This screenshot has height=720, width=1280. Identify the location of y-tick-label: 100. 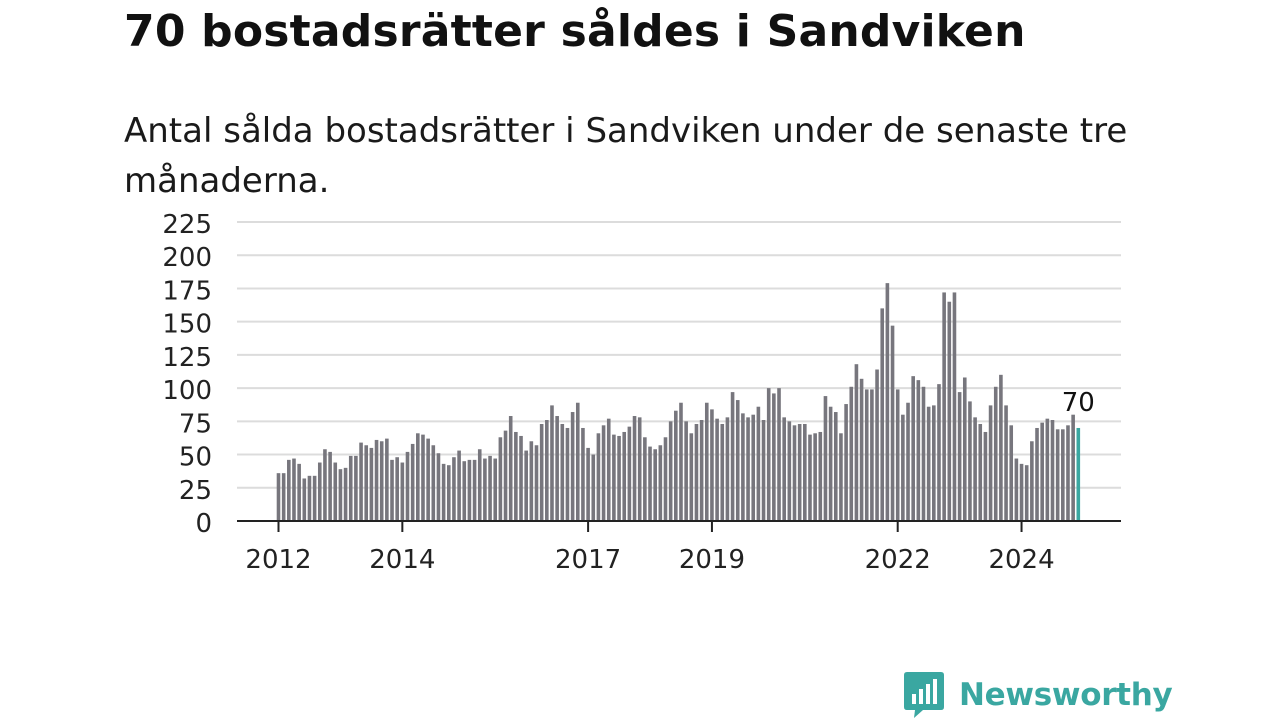
(187, 391).